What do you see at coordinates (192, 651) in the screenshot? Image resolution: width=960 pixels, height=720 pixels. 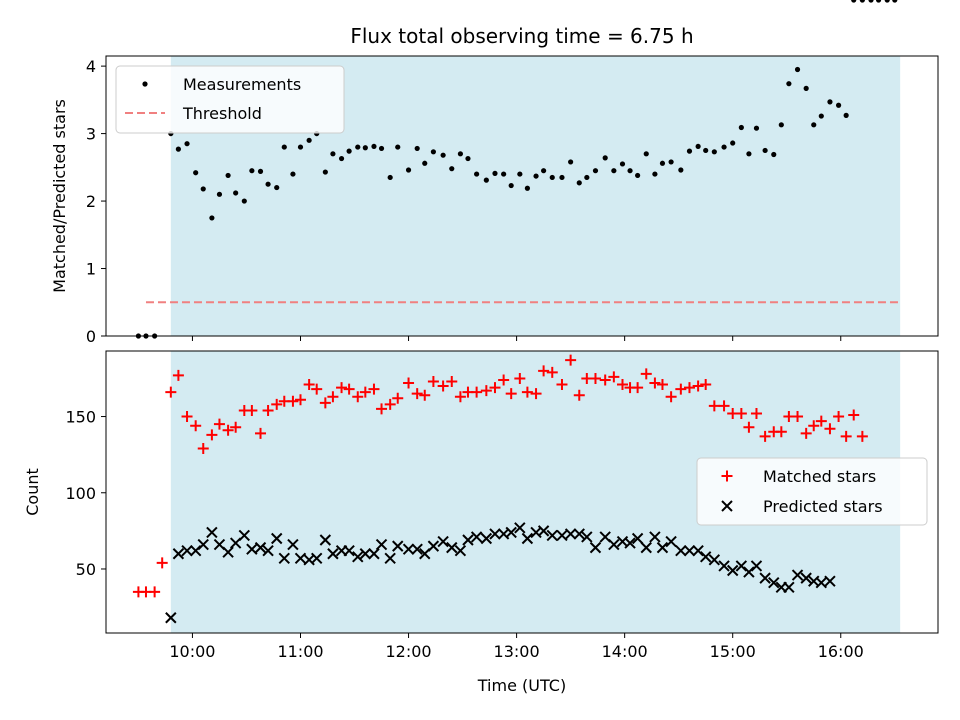 I see `x-tick-label: 10:00` at bounding box center [192, 651].